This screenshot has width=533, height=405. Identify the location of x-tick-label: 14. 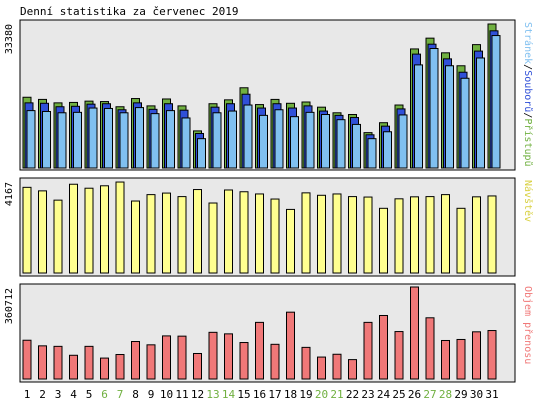
(229, 394).